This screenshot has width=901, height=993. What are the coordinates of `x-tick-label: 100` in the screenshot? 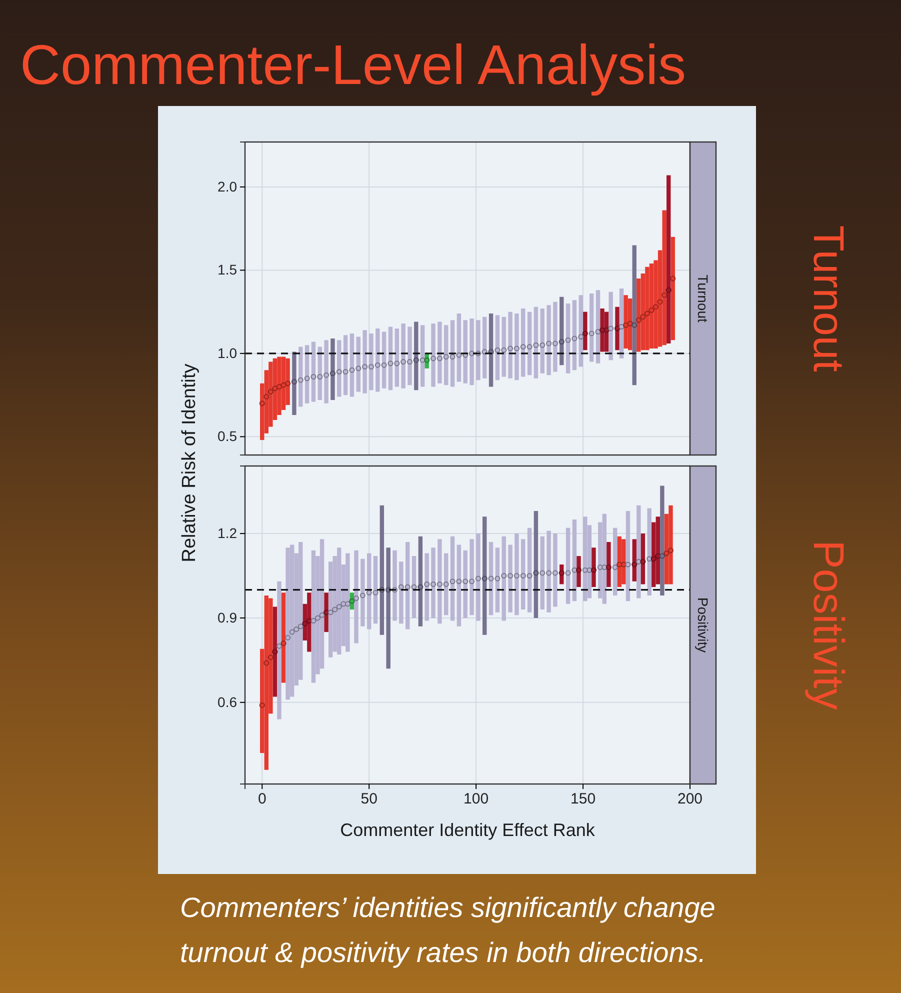 It's located at (476, 799).